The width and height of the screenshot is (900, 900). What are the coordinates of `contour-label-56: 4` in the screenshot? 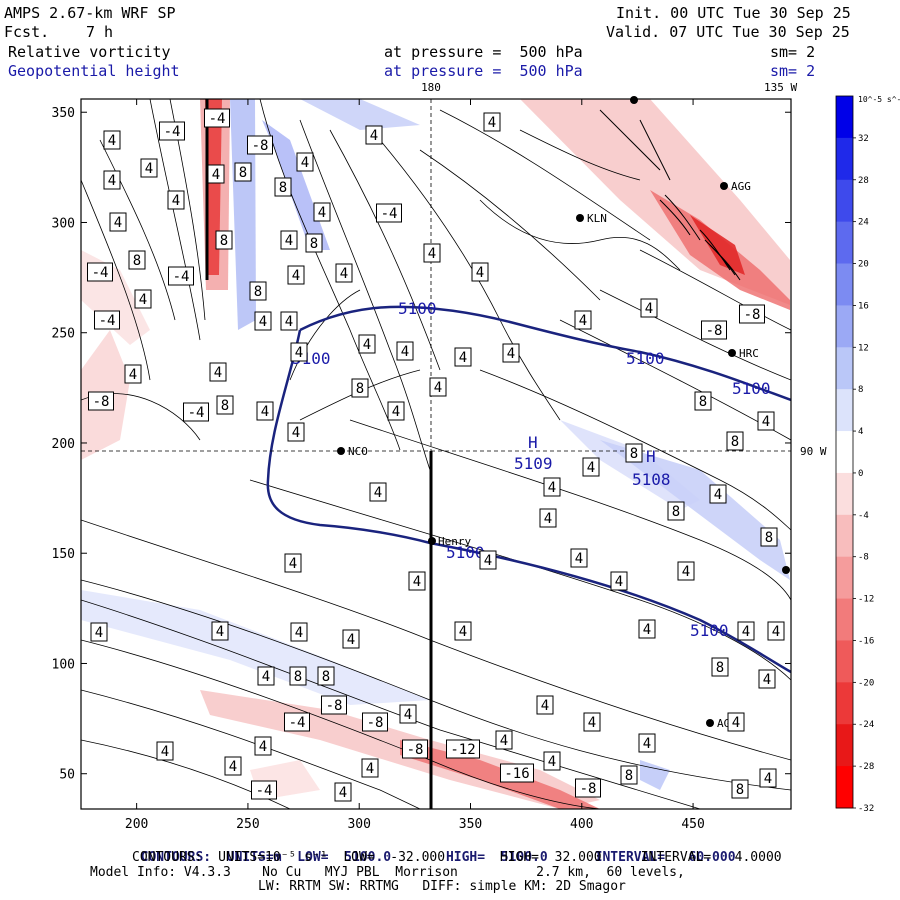 It's located at (378, 492).